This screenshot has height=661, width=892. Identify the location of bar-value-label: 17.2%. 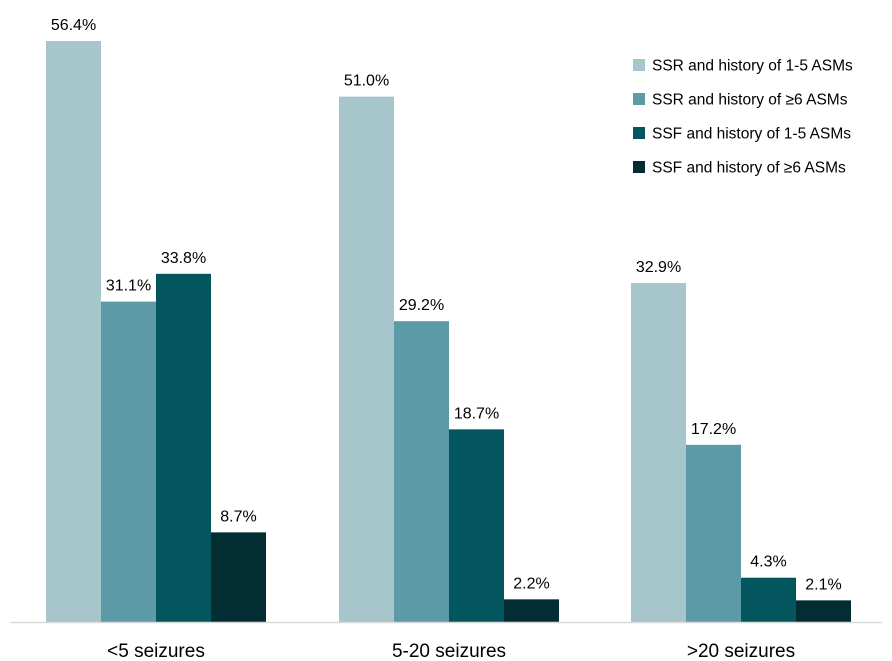
(713, 429).